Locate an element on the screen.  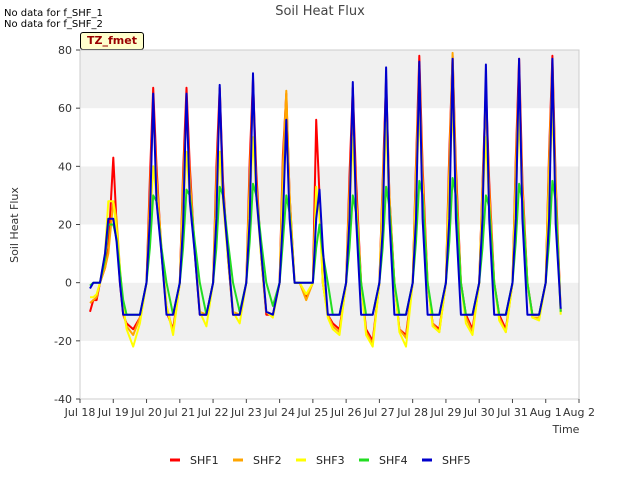
x-axis-label: Time is located at coordinates (566, 429).